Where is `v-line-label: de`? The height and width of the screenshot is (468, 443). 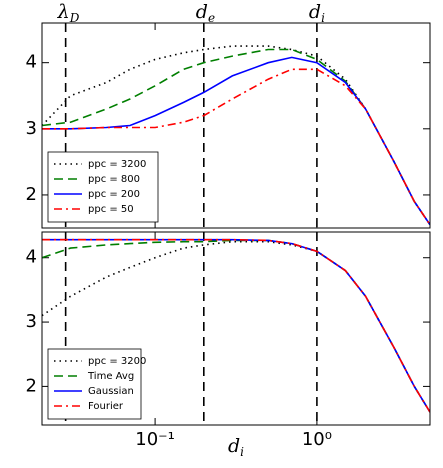
v-line-label: de is located at coordinates (205, 13).